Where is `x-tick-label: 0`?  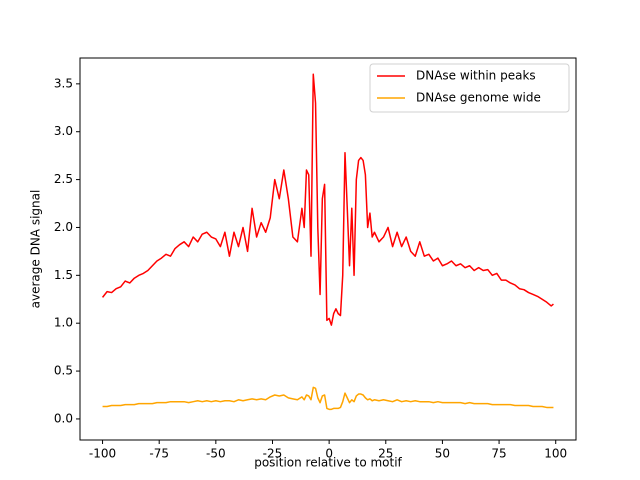 x-tick-label: 0 is located at coordinates (329, 454).